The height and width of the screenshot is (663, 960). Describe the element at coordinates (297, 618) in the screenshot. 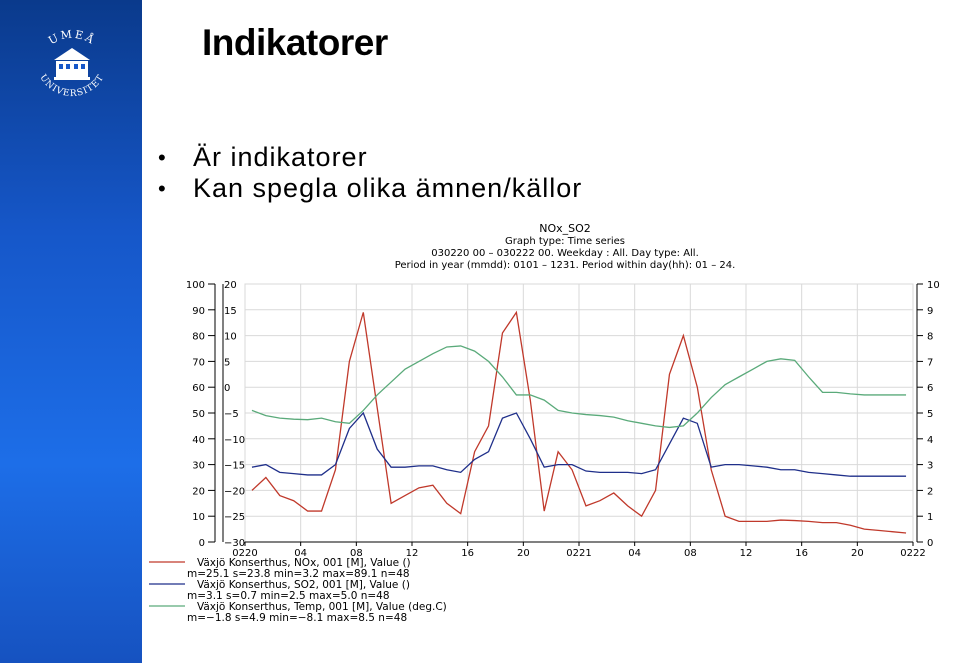

I see `legend-series-stats: m=−1.8 s=4.9 min=−8.1 max=8.5 n=48` at that location.